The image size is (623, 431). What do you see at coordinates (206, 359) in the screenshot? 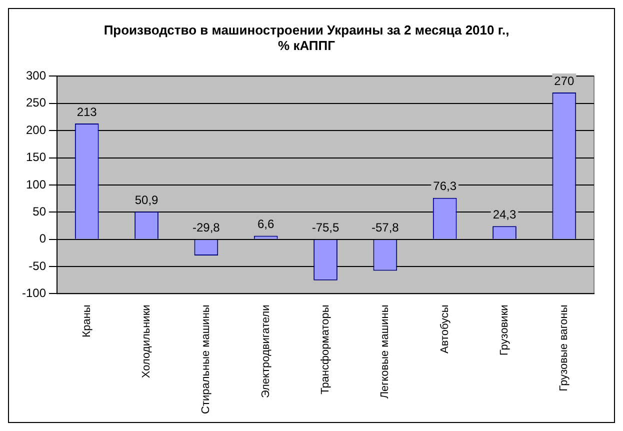
I see `x-tick-label: Стиральные машины` at bounding box center [206, 359].